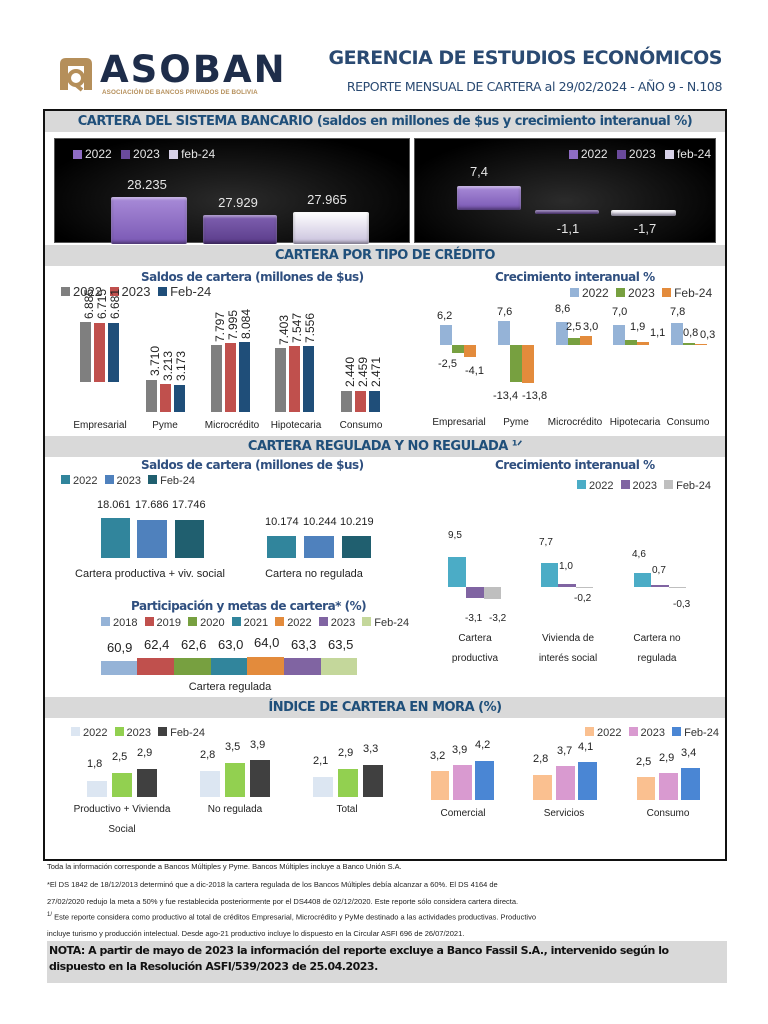 The image size is (768, 1024). Describe the element at coordinates (267, 642) in the screenshot. I see `bar-label: 64,0` at that location.